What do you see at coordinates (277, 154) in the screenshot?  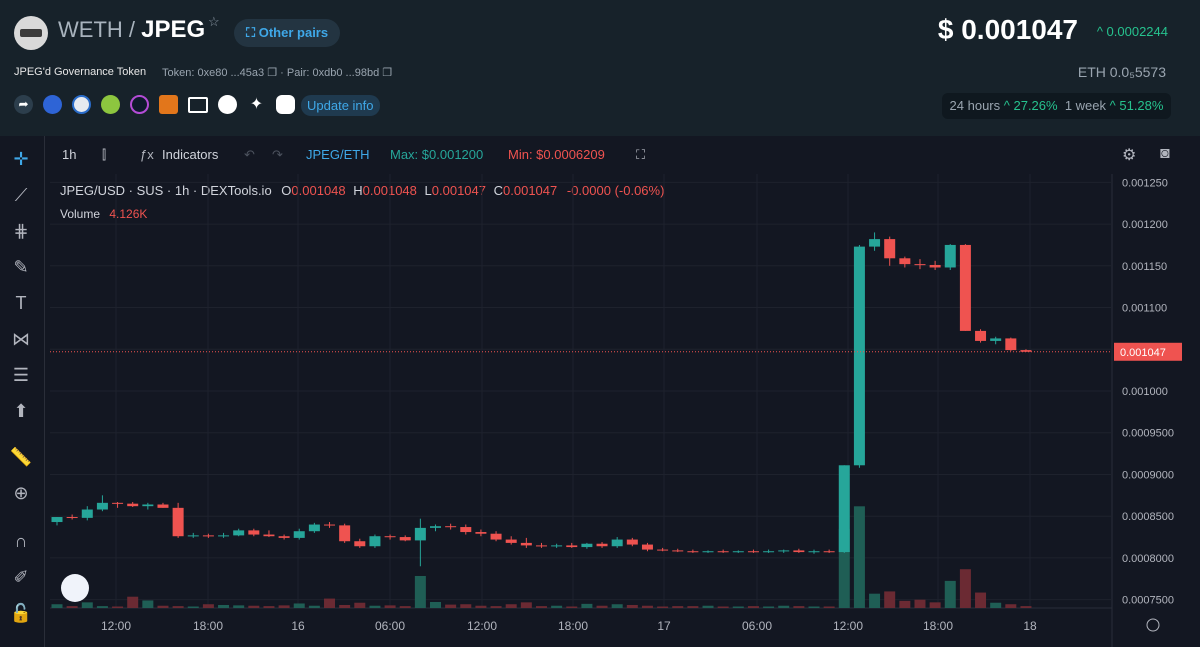 I see `redo-icon: ↷` at bounding box center [277, 154].